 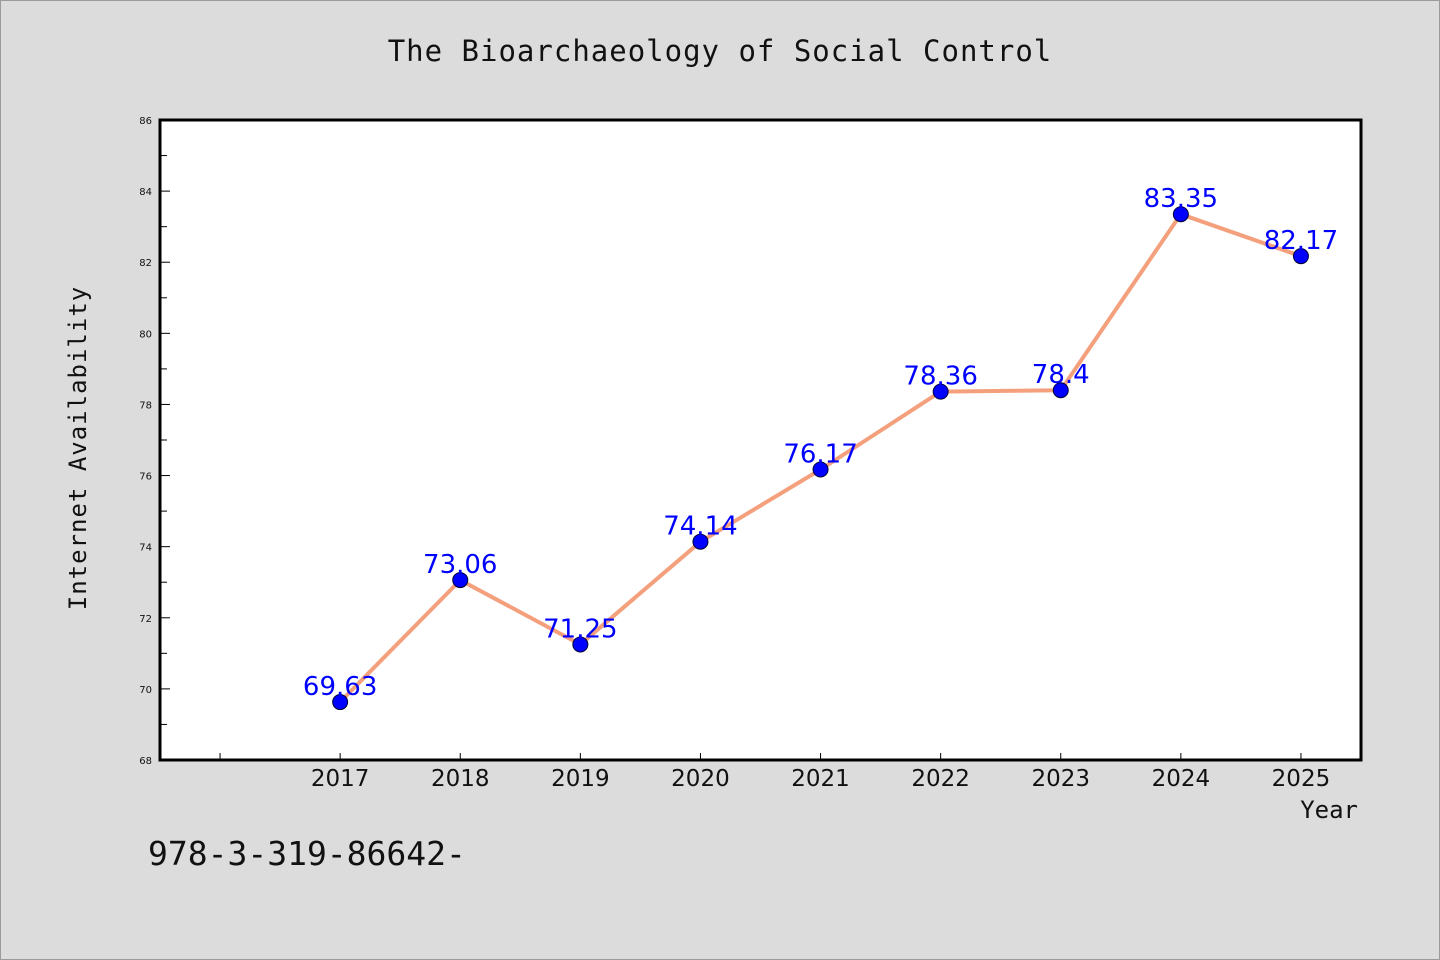 What do you see at coordinates (460, 565) in the screenshot?
I see `data-label: 73.06` at bounding box center [460, 565].